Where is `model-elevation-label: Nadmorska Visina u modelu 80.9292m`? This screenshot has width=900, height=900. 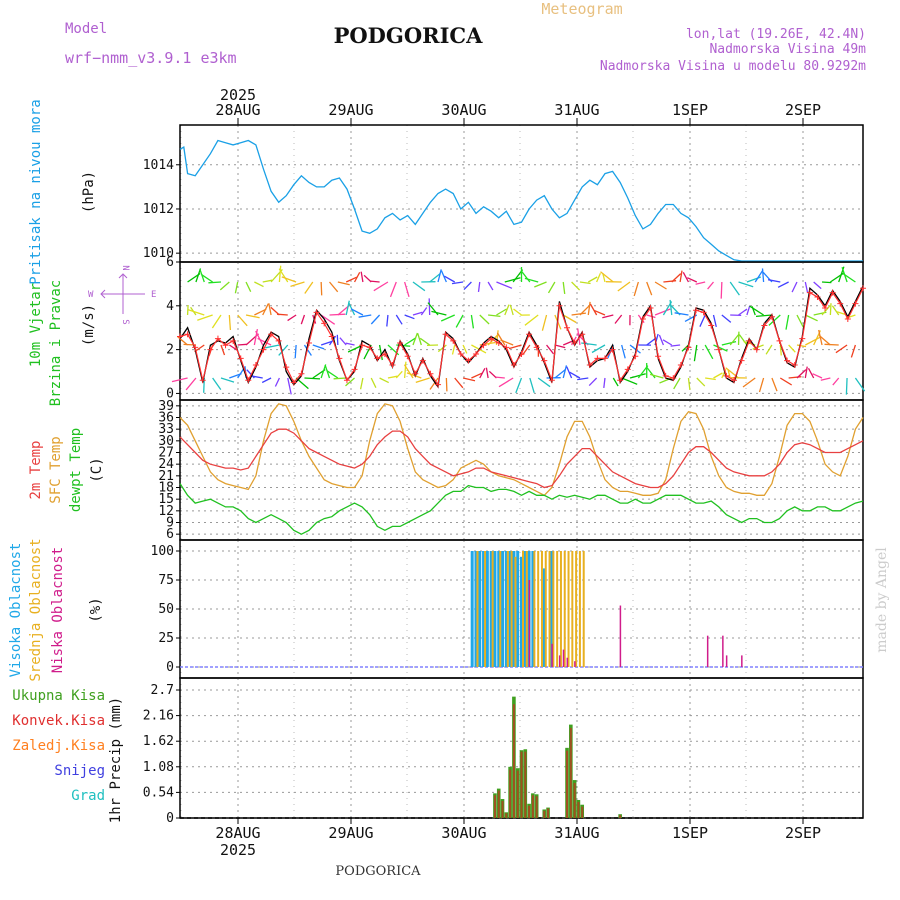
model-elevation-label: Nadmorska Visina u modelu 80.9292m is located at coordinates (733, 66).